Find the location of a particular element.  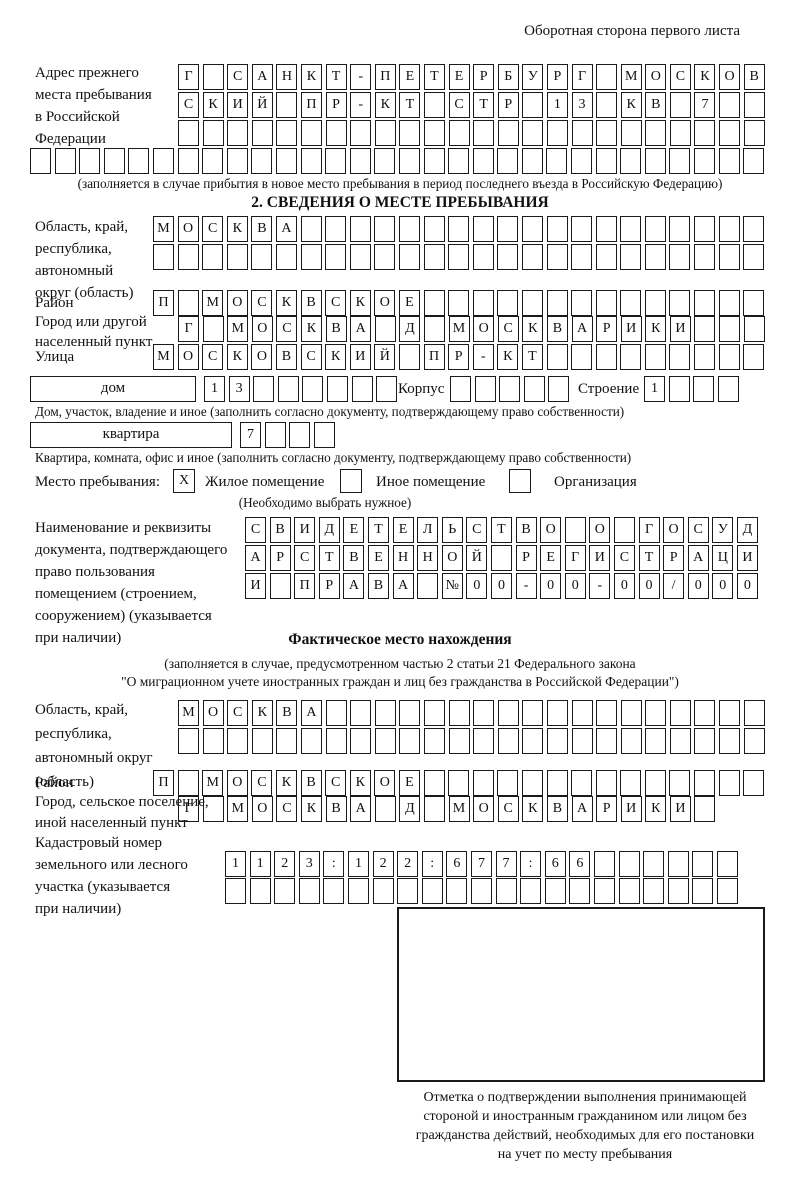

label-line: при наличии) is located at coordinates (78, 909).